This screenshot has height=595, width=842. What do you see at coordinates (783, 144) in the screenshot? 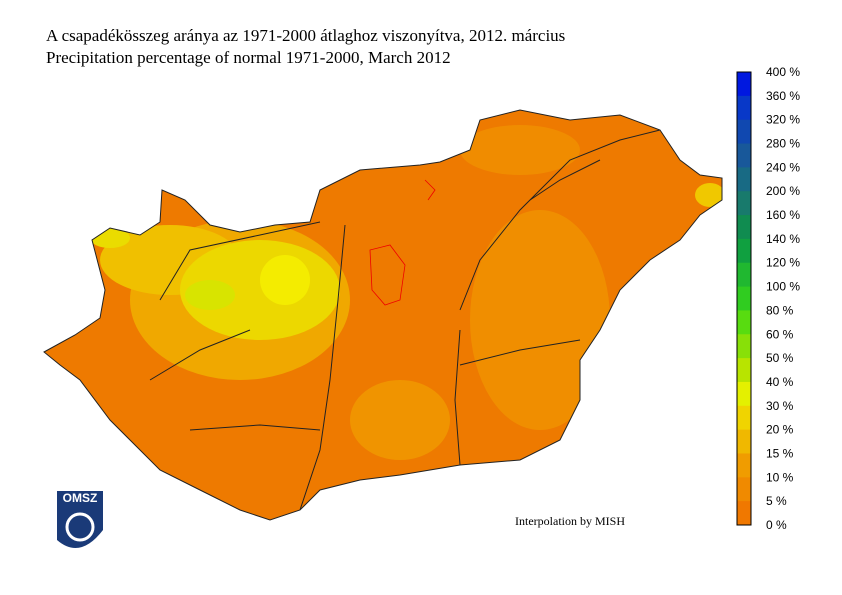
I see `colorbar-label: 280 %` at bounding box center [783, 144].